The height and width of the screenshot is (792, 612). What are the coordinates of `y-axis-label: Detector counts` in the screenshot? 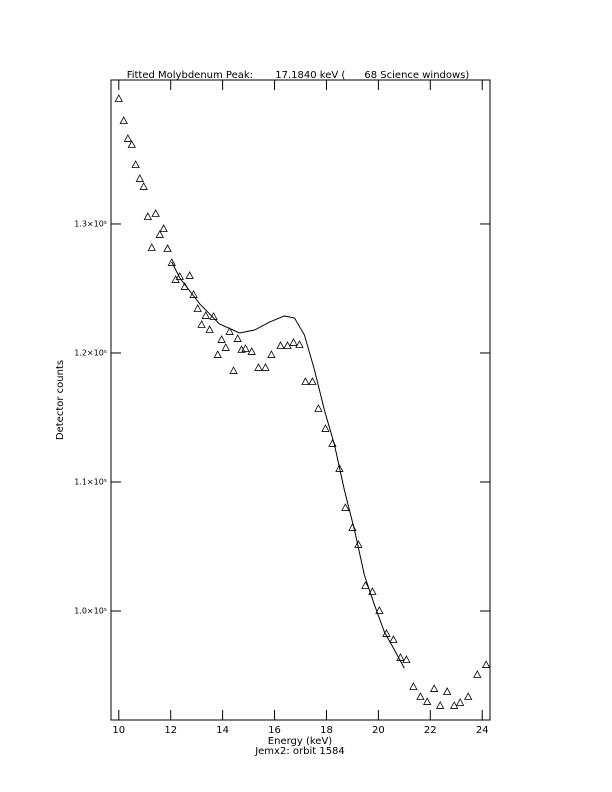 It's located at (60, 400).